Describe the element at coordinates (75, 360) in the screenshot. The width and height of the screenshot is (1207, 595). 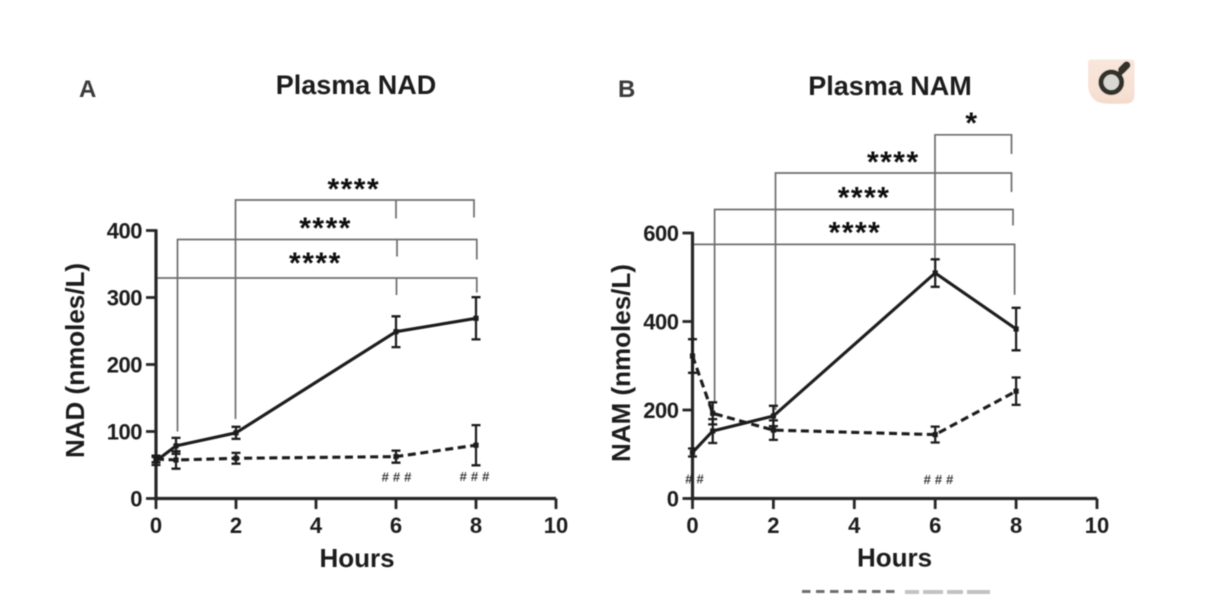
I see `svg-text: NAD (nmoles/L)` at that location.